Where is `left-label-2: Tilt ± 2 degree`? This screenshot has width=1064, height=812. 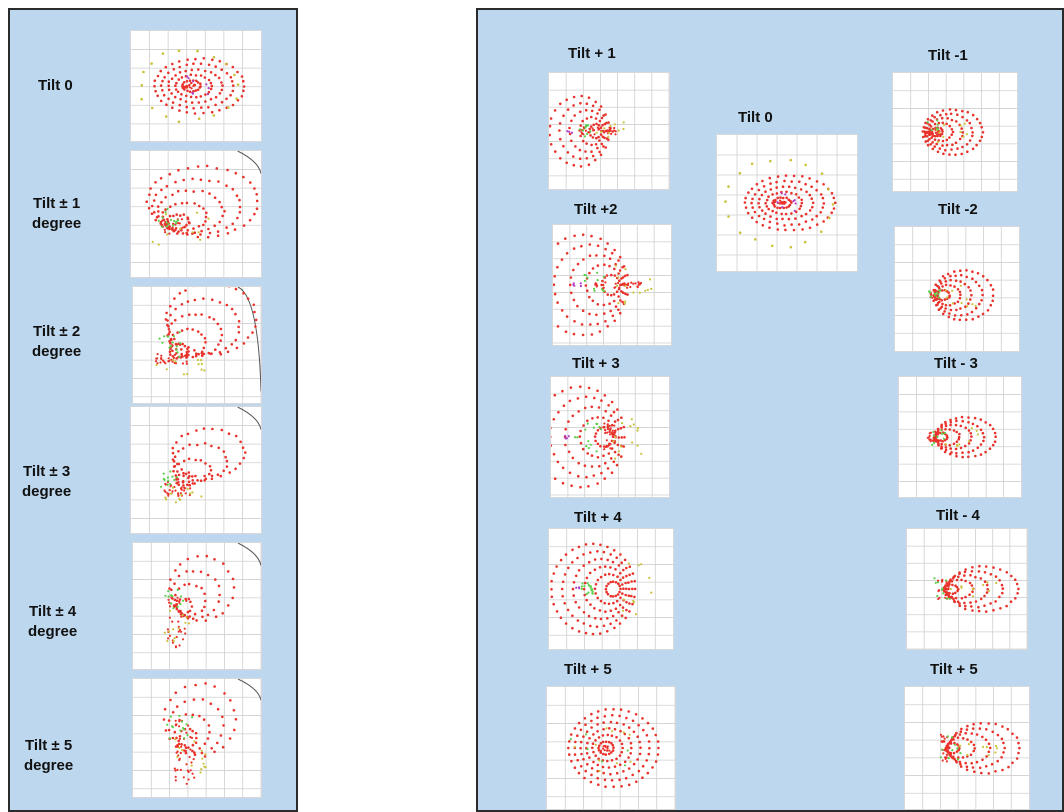 left-label-2: Tilt ± 2 degree is located at coordinates (57, 341).